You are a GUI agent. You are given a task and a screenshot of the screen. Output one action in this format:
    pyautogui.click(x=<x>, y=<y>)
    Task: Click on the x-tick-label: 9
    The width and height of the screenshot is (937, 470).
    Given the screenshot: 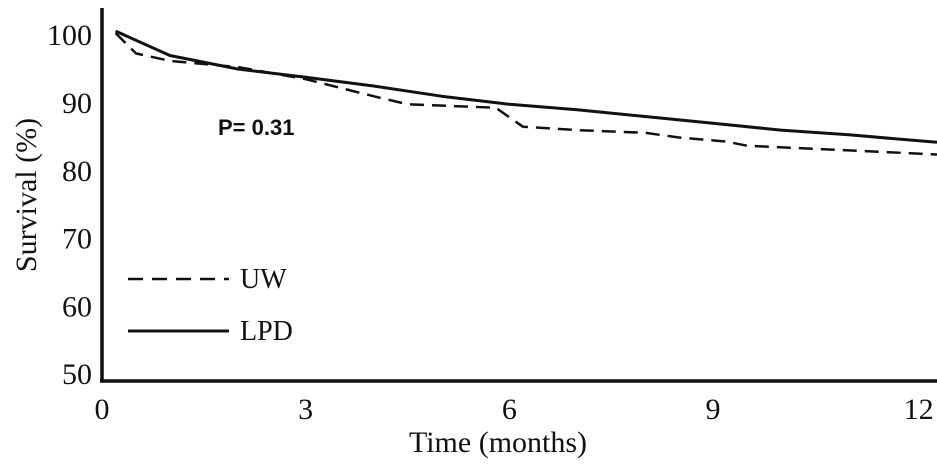 What is the action you would take?
    pyautogui.click(x=712, y=409)
    